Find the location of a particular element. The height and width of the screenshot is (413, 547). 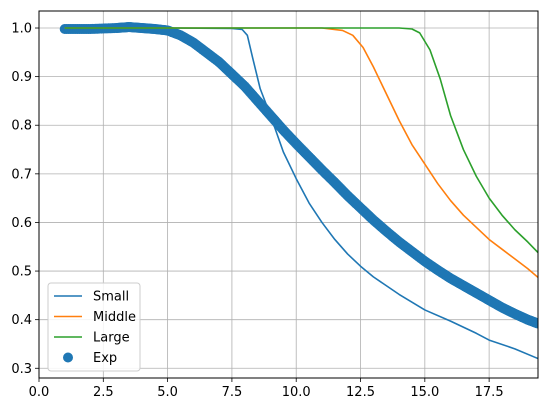

x-tick-label: 15.0 is located at coordinates (424, 392).